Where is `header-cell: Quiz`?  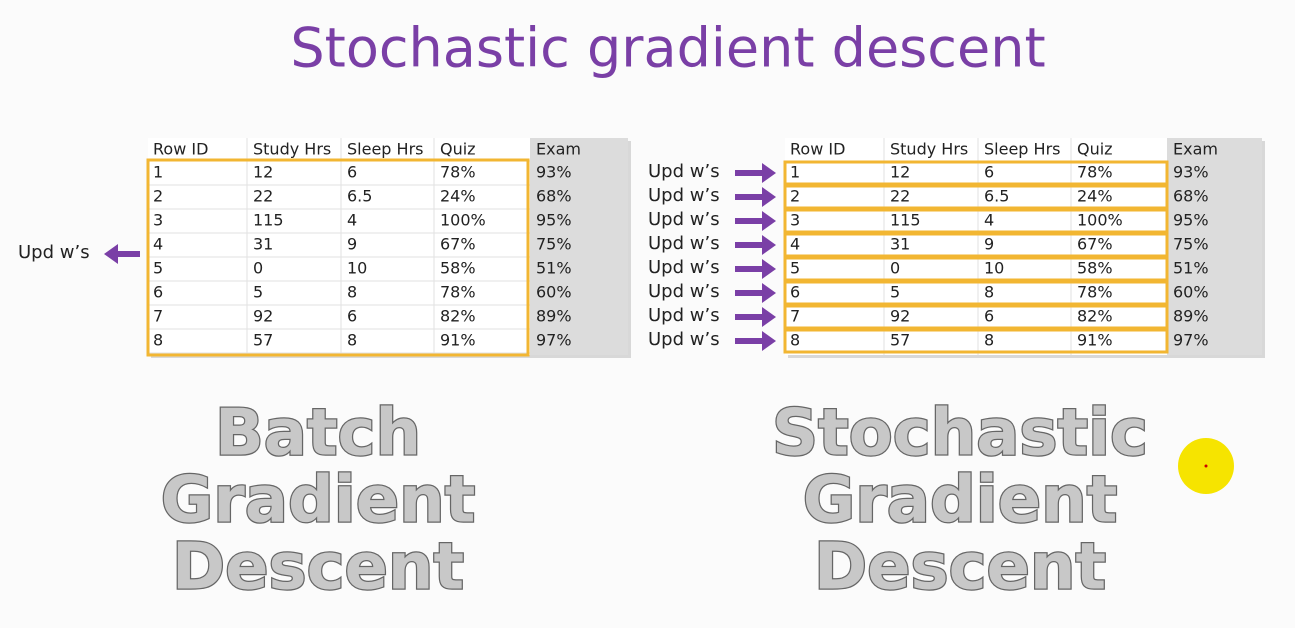
header-cell: Quiz is located at coordinates (1095, 149).